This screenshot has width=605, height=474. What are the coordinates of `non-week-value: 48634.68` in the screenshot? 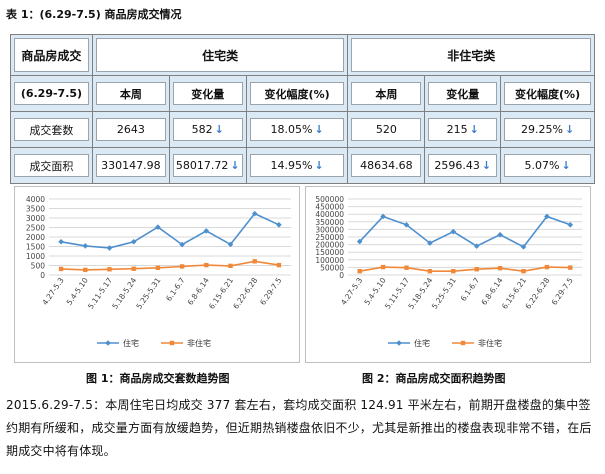 It's located at (386, 165).